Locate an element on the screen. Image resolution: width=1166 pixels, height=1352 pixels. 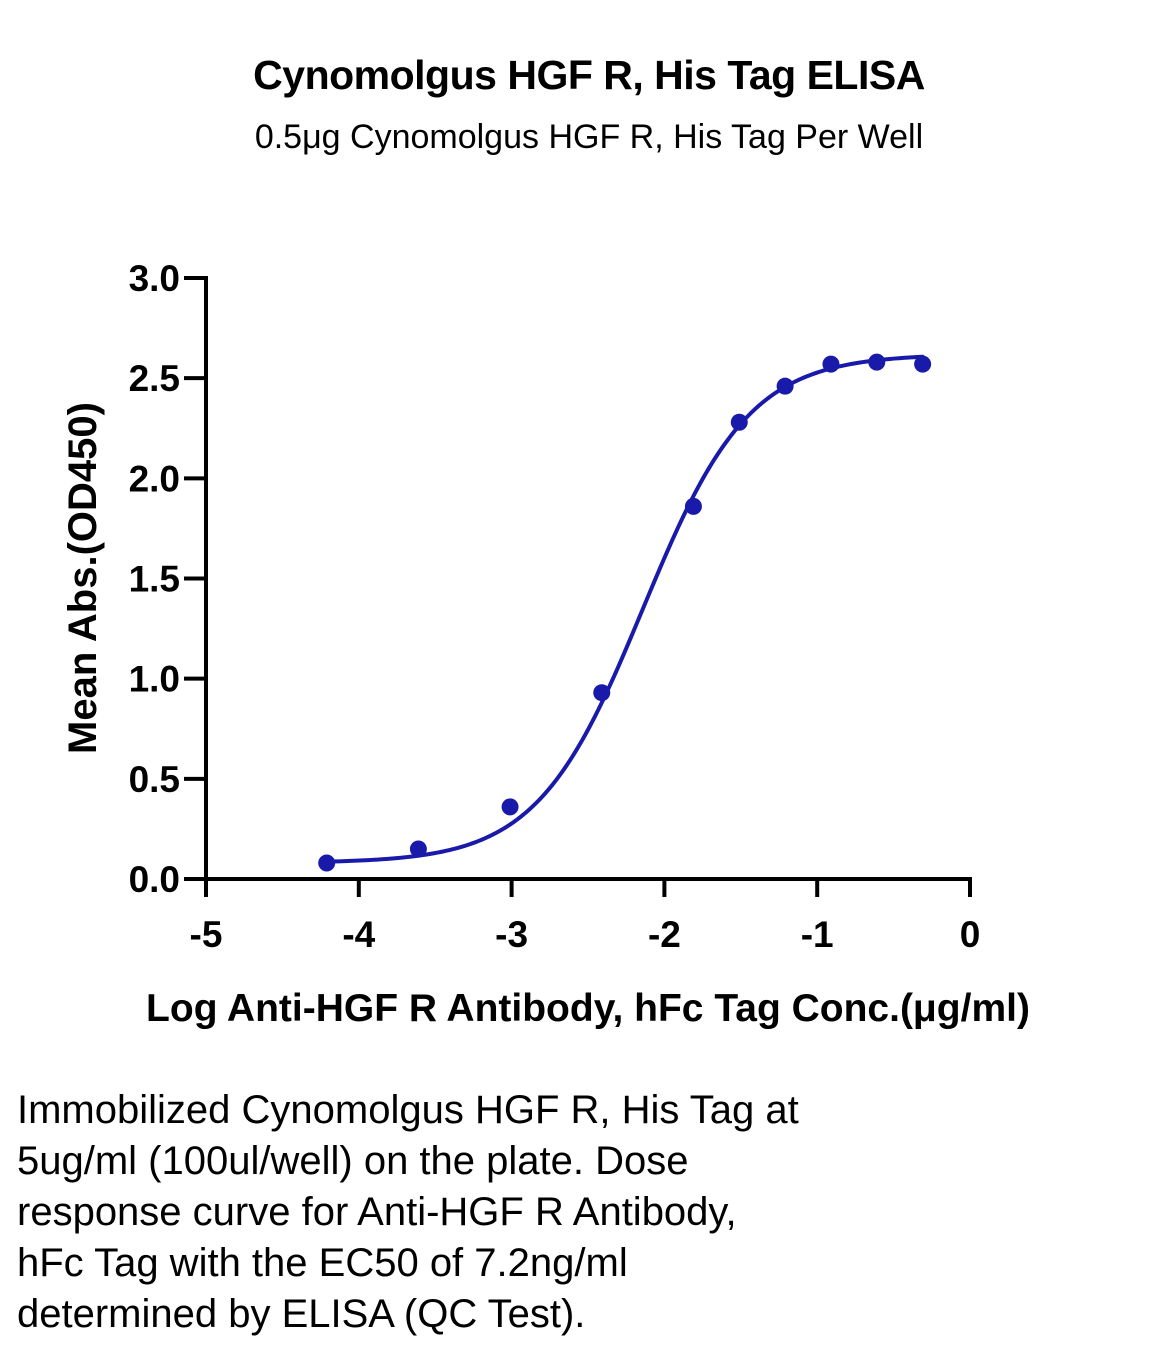
caption-line: determined by ELISA (QC Test). is located at coordinates (301, 1314).